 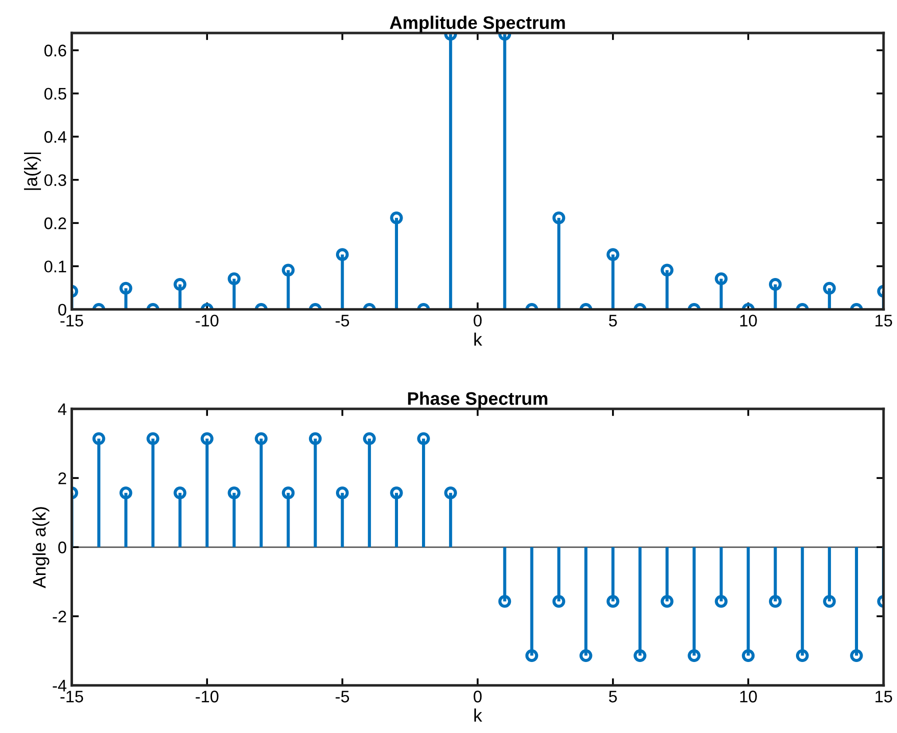 What do you see at coordinates (59, 616) in the screenshot?
I see `y-tick-label: -2` at bounding box center [59, 616].